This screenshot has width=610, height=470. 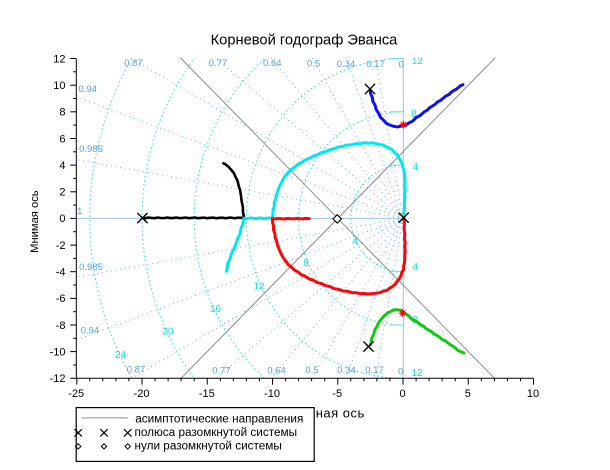 What do you see at coordinates (62, 193) in the screenshot?
I see `svg-text: 2` at bounding box center [62, 193].